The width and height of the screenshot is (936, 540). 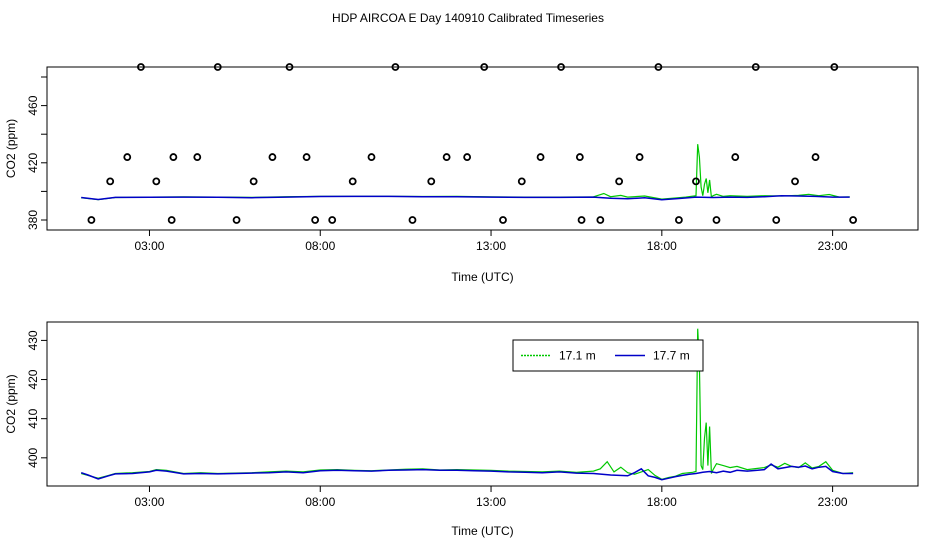 What do you see at coordinates (671, 356) in the screenshot?
I see `legend-label-17-7m: 17.7 m` at bounding box center [671, 356].